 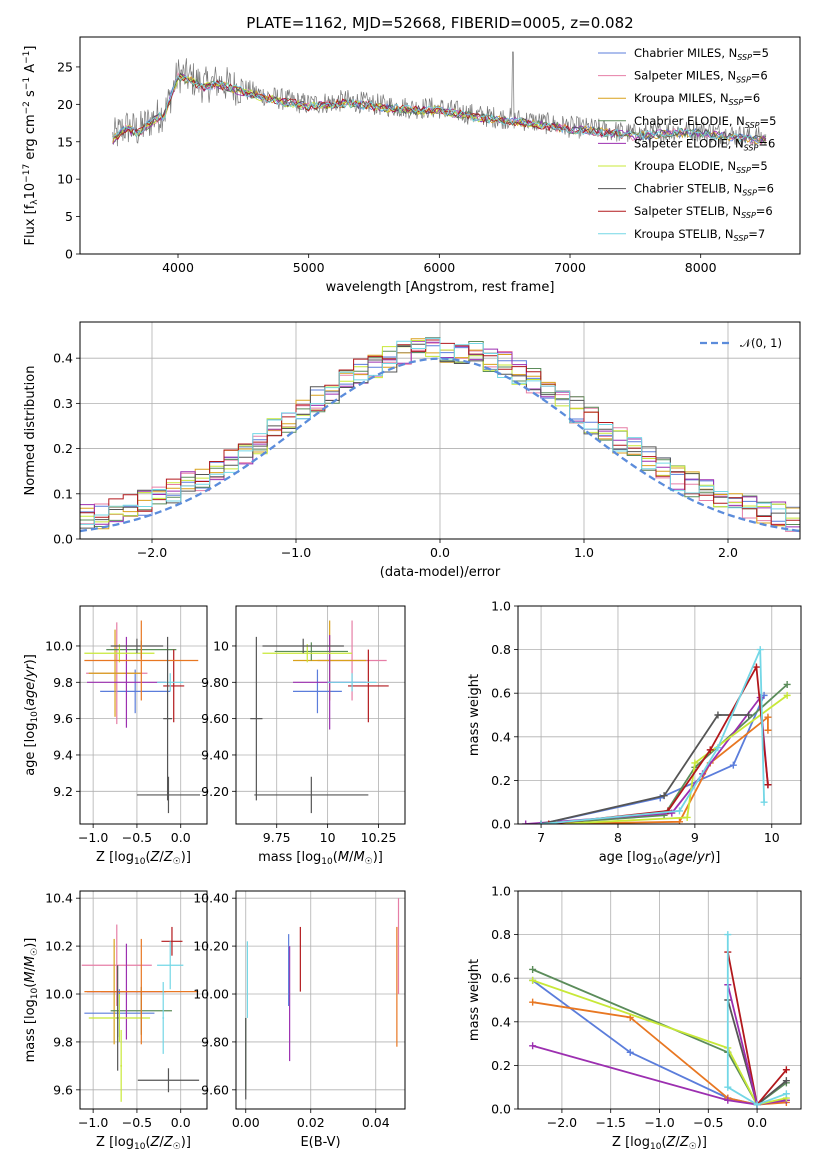 What do you see at coordinates (63, 682) in the screenshot?
I see `y-tick-label: 9.8` at bounding box center [63, 682].